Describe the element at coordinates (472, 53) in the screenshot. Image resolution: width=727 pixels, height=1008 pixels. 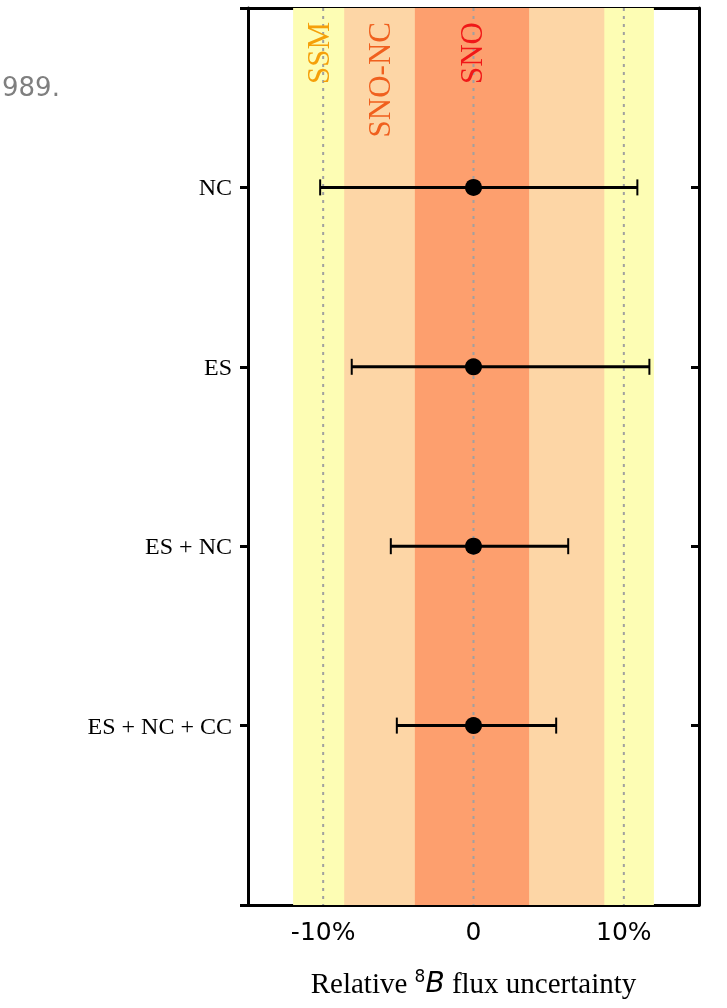
I see `band-label: SNO` at that location.